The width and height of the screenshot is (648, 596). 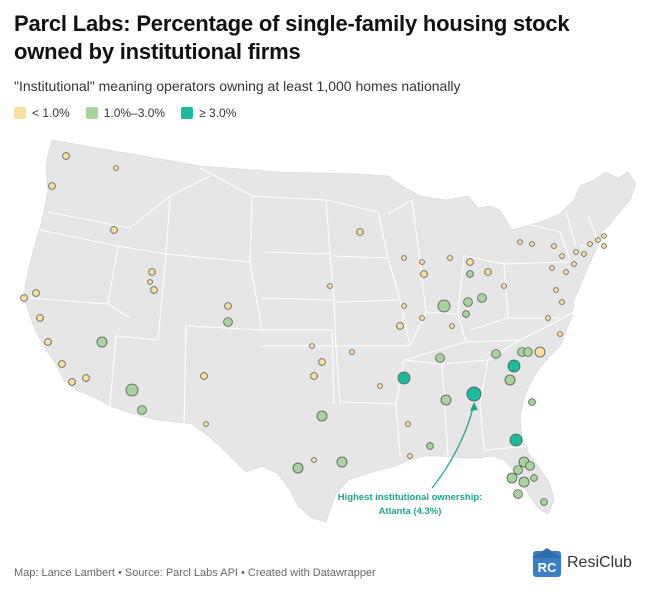 What do you see at coordinates (218, 113) in the screenshot?
I see `legend-label-high: ≥ 3.0%` at bounding box center [218, 113].